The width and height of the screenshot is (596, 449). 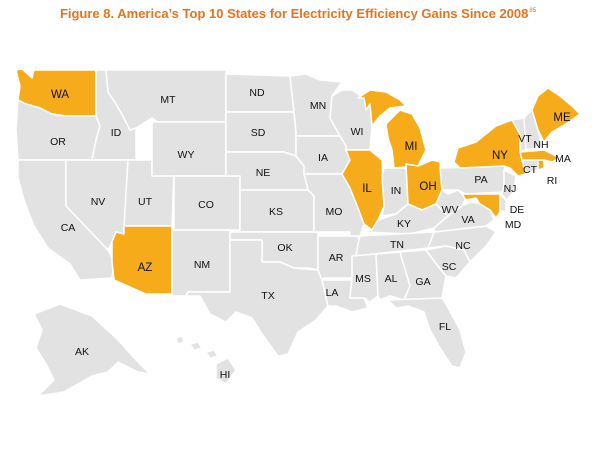 I want to click on label-nd: ND, so click(x=257, y=93).